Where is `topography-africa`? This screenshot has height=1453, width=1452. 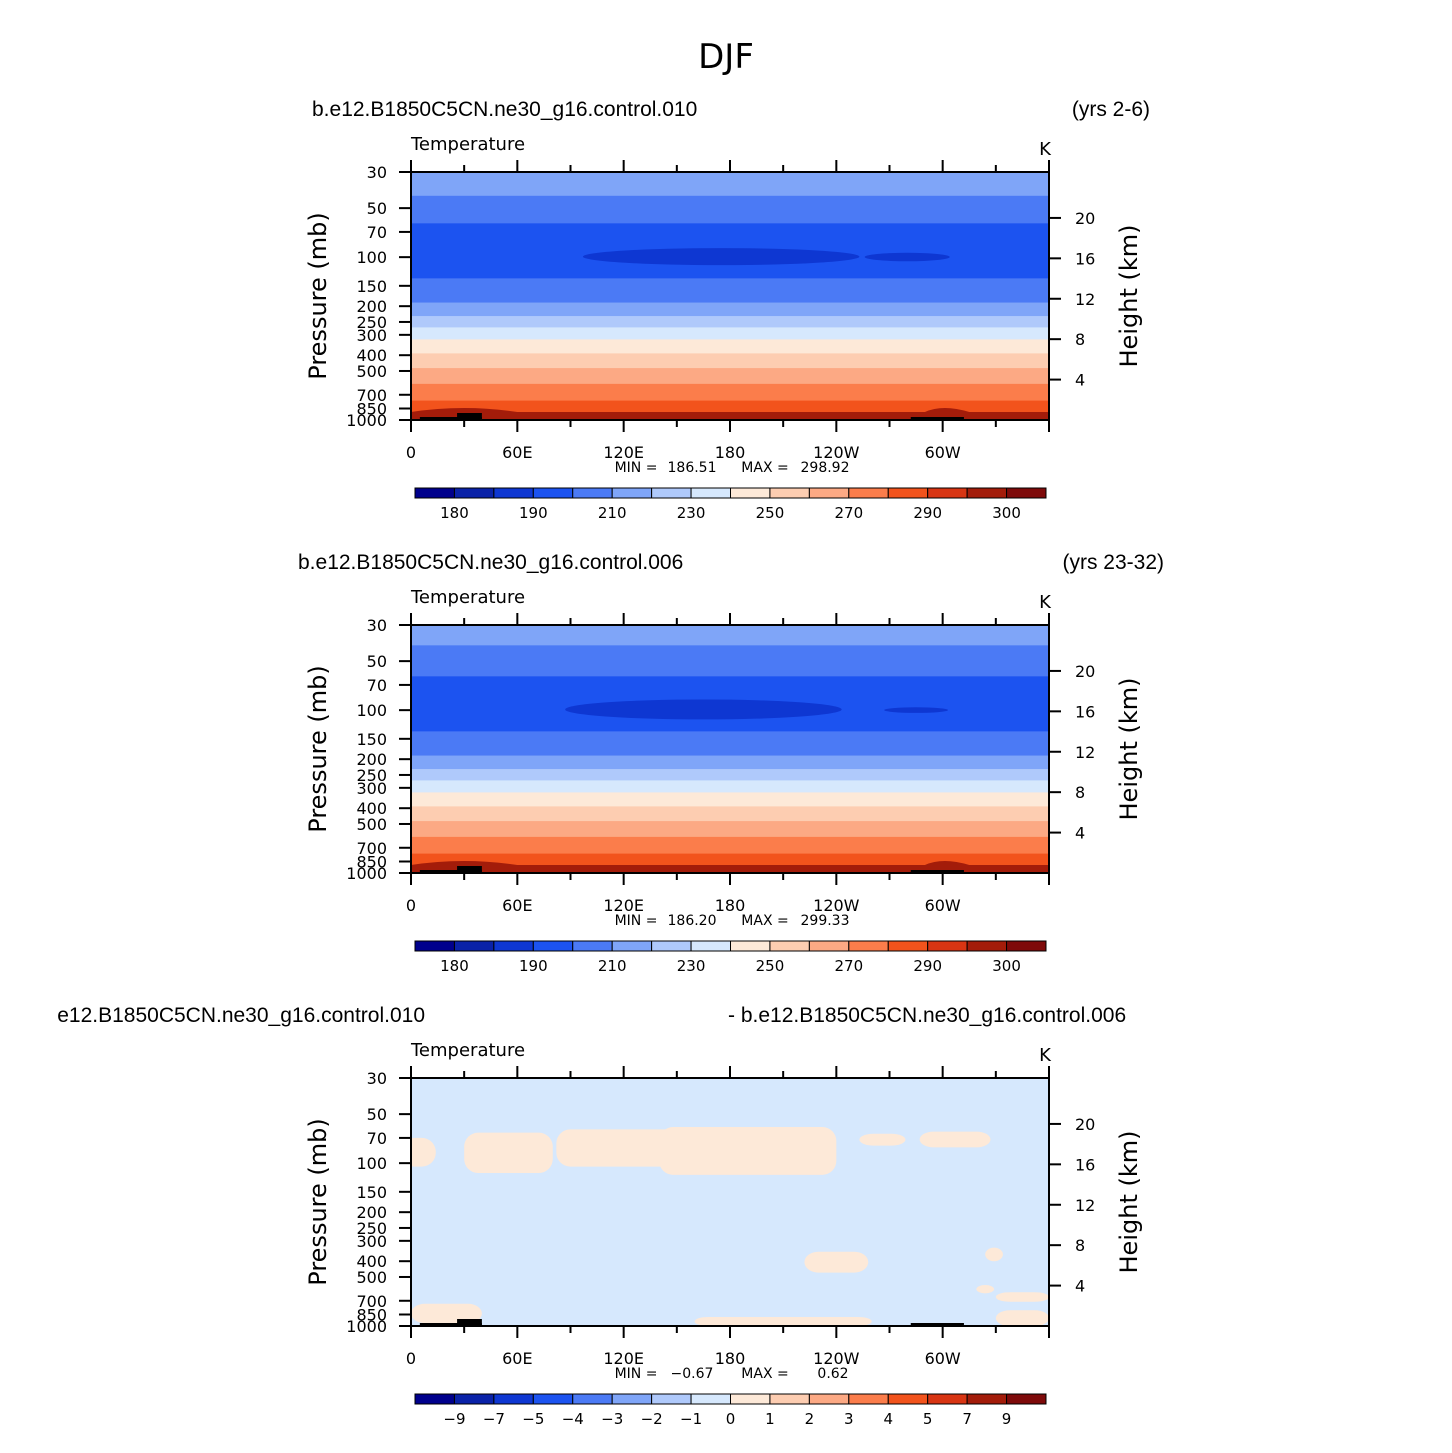
topography-africa is located at coordinates (450, 1324).